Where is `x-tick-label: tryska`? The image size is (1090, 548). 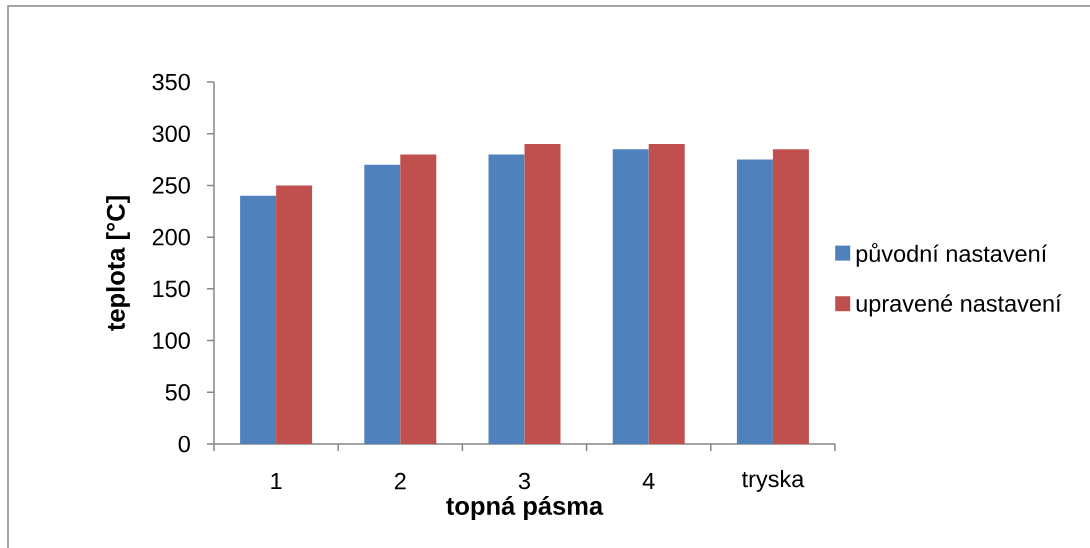 x-tick-label: tryska is located at coordinates (773, 481).